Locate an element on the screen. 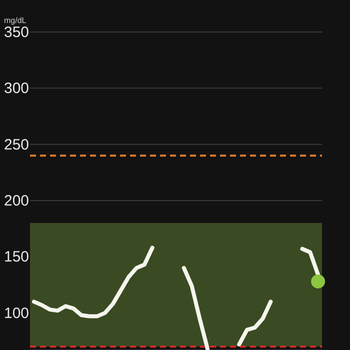 This screenshot has width=350, height=350. y-tick-label: 300 is located at coordinates (17, 89).